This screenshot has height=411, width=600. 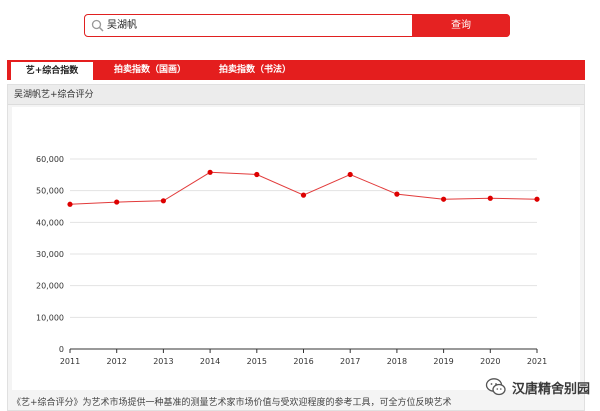 I want to click on tab-composite-index: 艺+综合指数, so click(x=52, y=70).